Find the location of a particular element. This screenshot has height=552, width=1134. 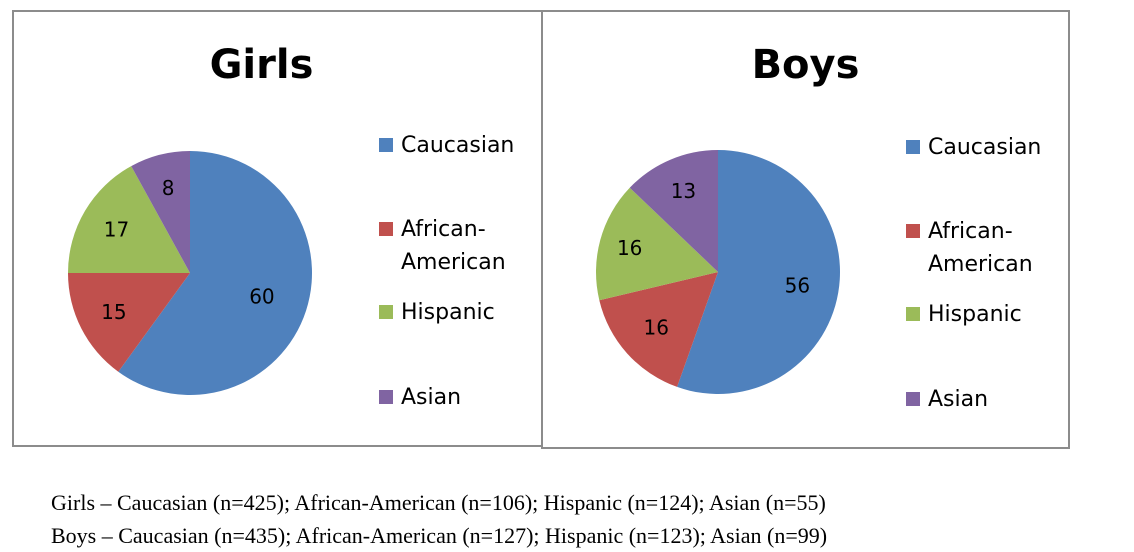

boys-data-label-asian: 13 is located at coordinates (683, 191).